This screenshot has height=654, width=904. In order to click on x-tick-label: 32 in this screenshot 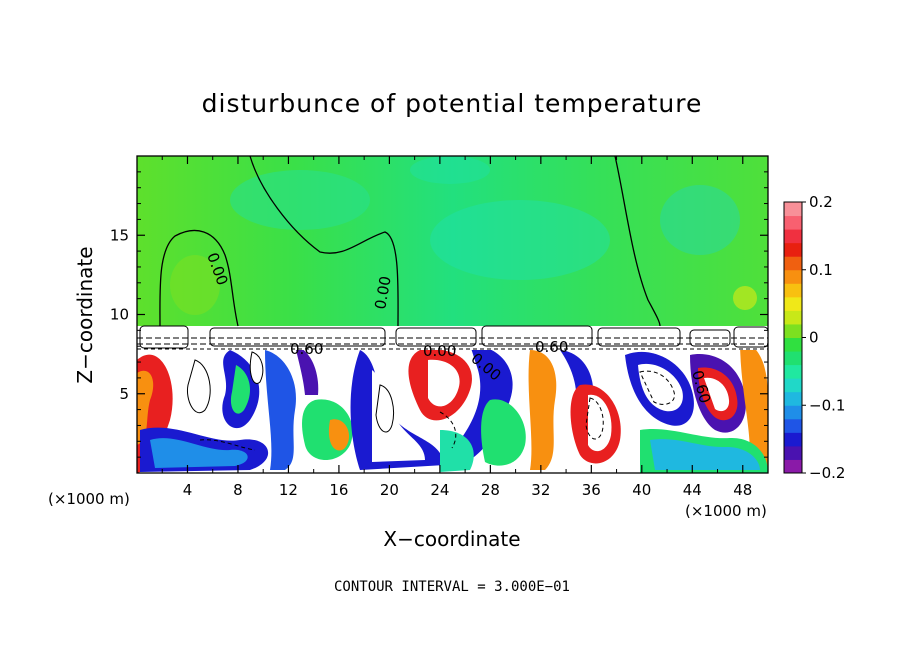, I will do `click(540, 490)`.